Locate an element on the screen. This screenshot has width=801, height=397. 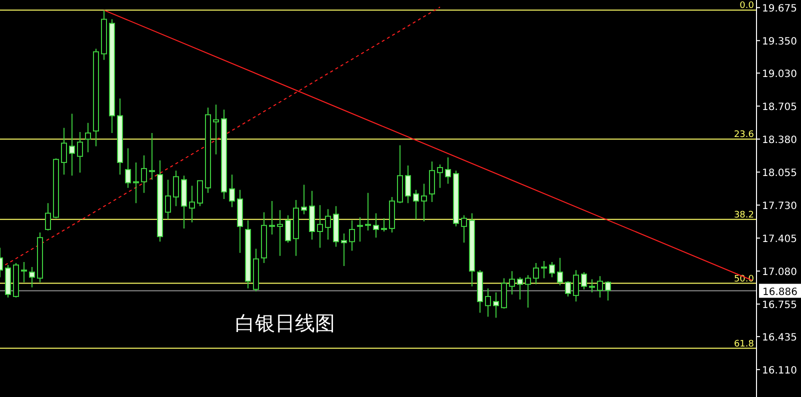
y-tick-label: 16.435 is located at coordinates (779, 338).